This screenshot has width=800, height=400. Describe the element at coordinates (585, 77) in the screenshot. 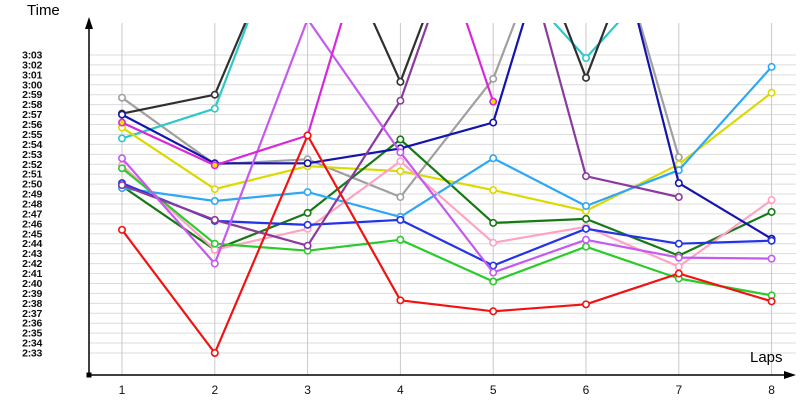

I see `point-black-lap6` at that location.